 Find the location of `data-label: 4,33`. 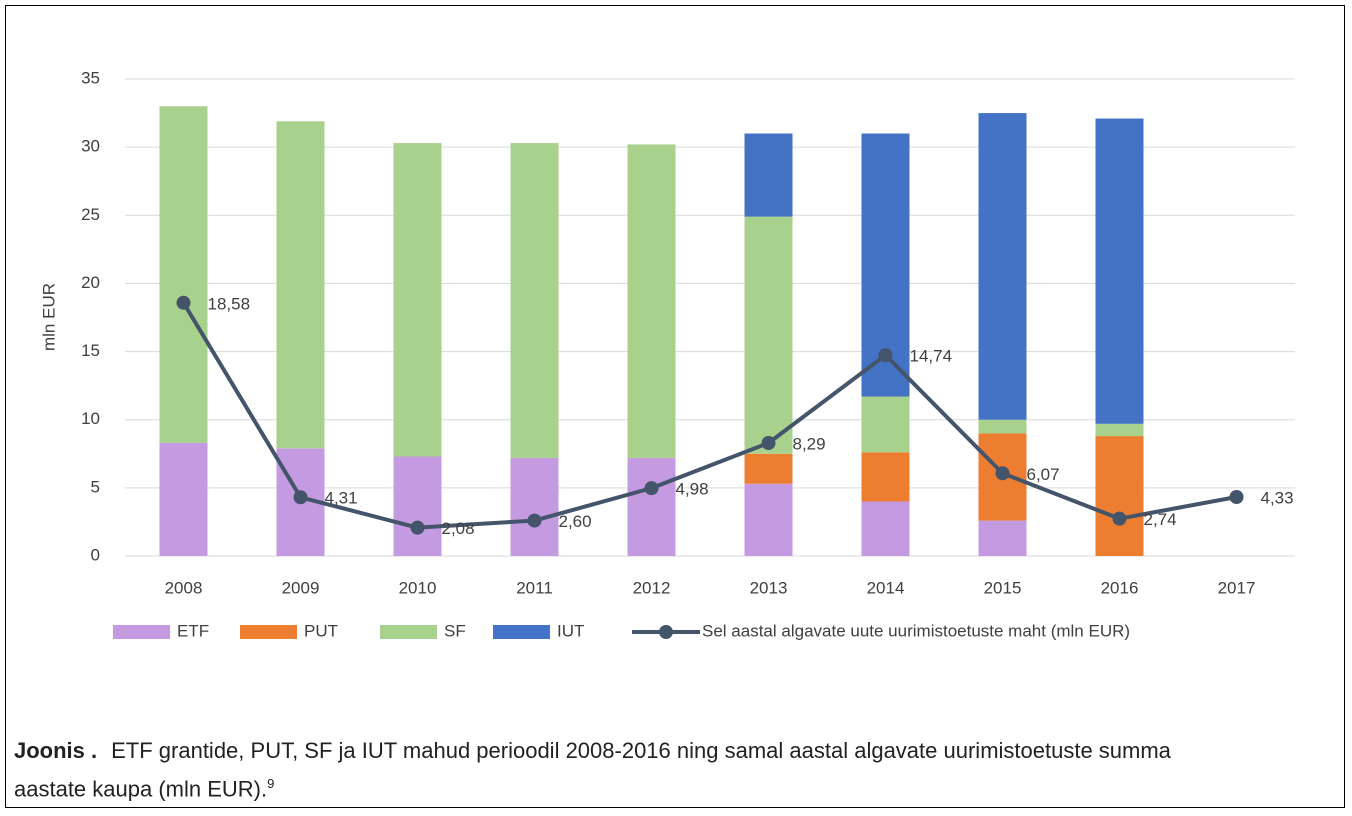

data-label: 4,33 is located at coordinates (1277, 497).